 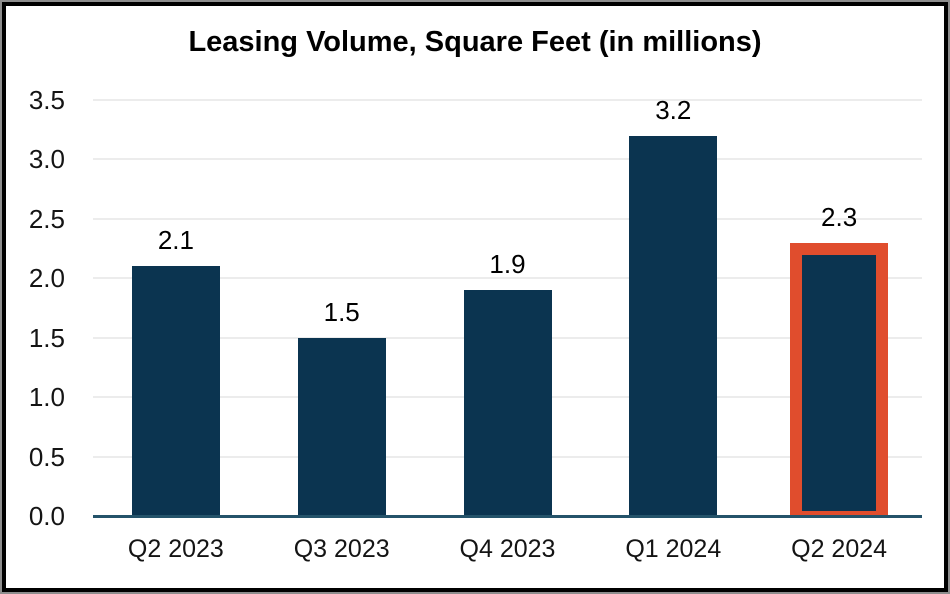 What do you see at coordinates (507, 516) in the screenshot?
I see `x-axis-line` at bounding box center [507, 516].